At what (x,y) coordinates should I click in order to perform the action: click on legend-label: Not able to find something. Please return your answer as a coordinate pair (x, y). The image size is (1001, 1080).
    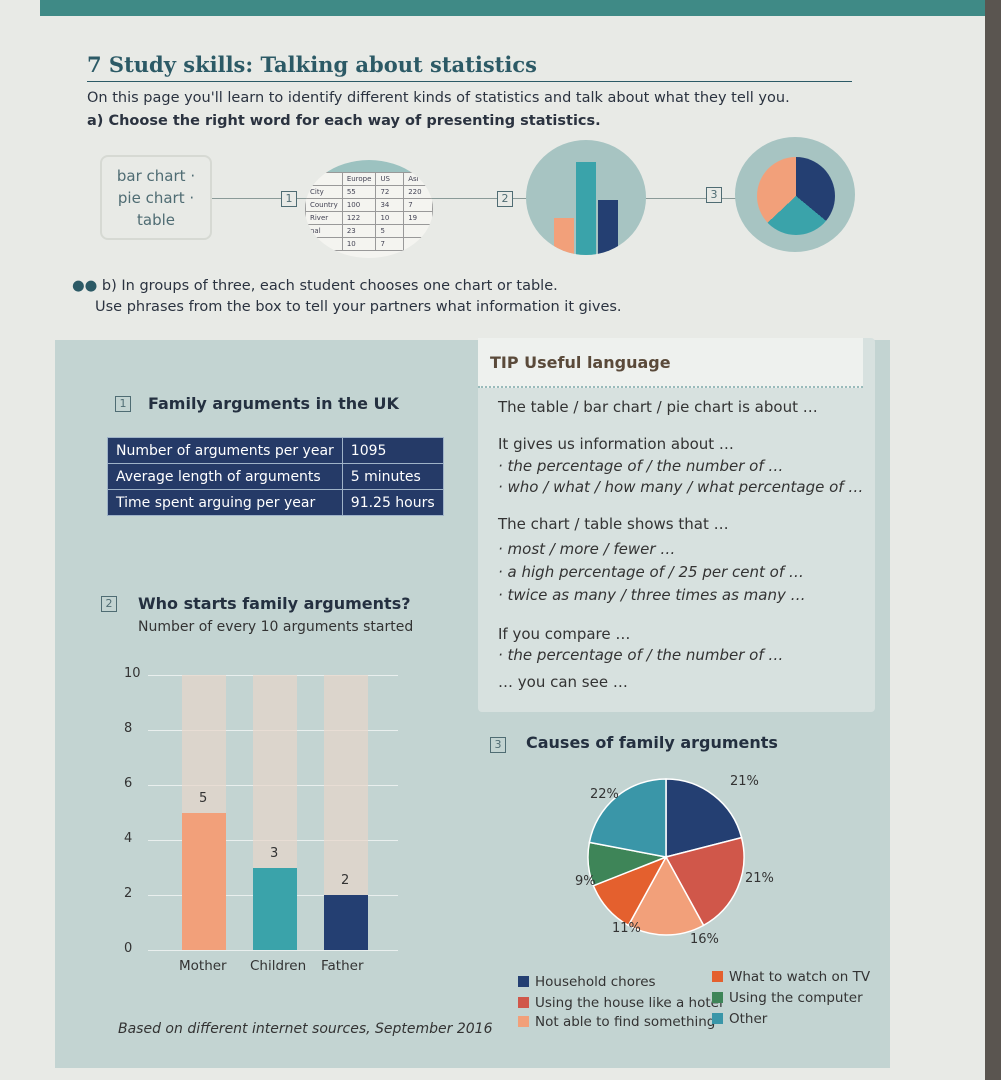
    Looking at the image, I should click on (625, 1022).